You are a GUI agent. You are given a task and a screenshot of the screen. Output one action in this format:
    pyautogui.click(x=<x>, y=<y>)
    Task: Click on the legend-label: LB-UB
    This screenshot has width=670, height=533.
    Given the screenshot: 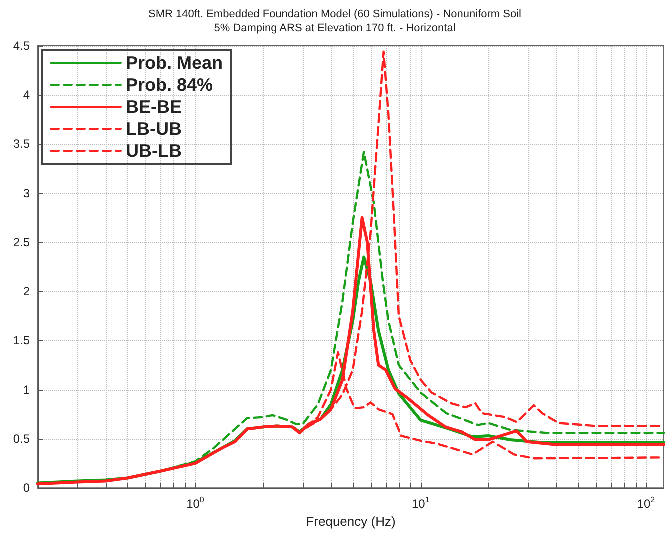 What is the action you would take?
    pyautogui.click(x=154, y=129)
    